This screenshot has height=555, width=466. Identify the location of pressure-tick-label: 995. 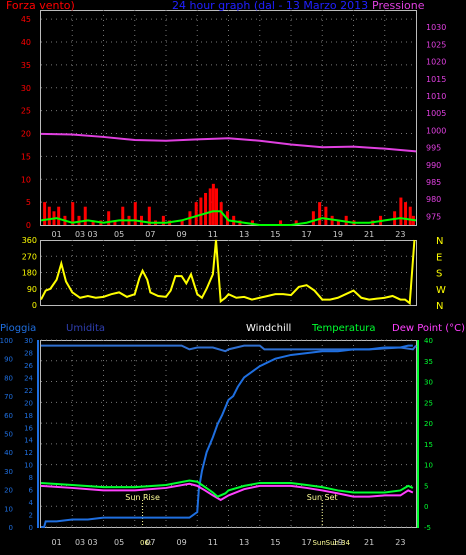
(433, 148).